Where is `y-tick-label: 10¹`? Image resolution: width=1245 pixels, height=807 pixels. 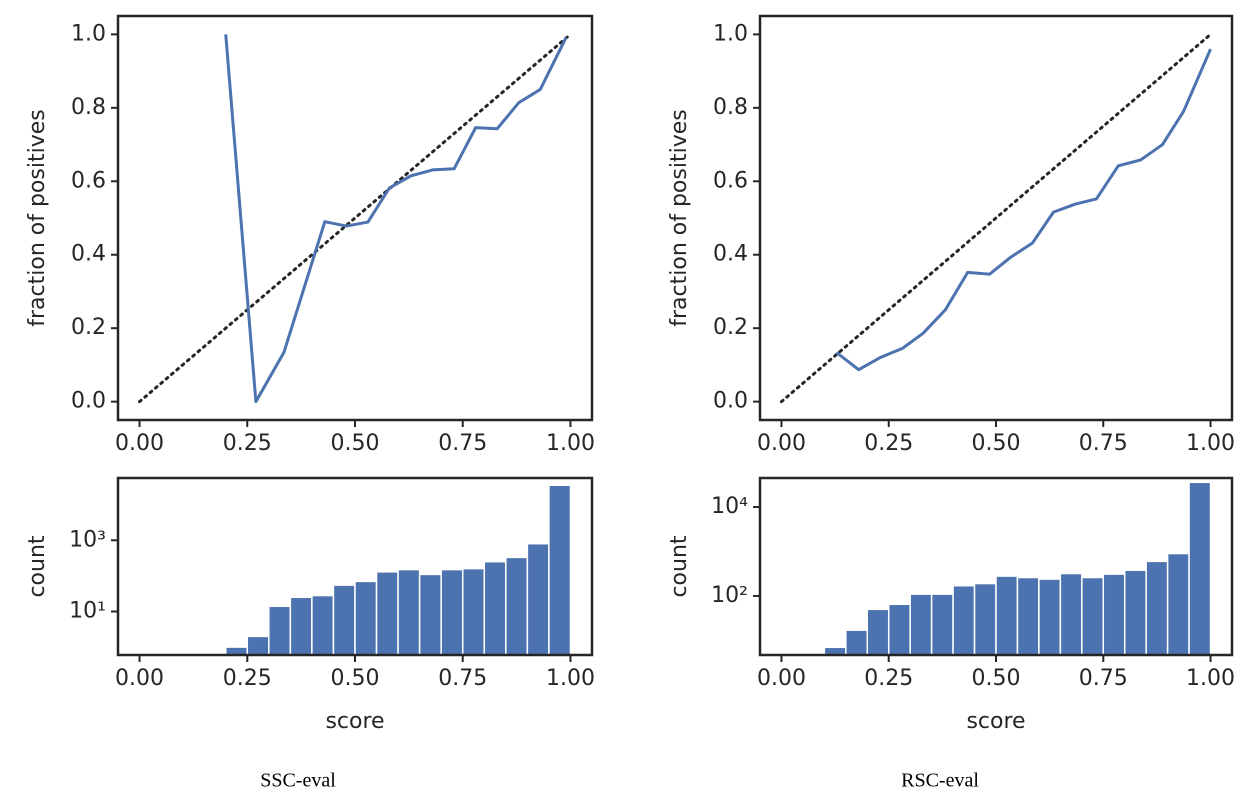 y-tick-label: 10¹ is located at coordinates (87, 610).